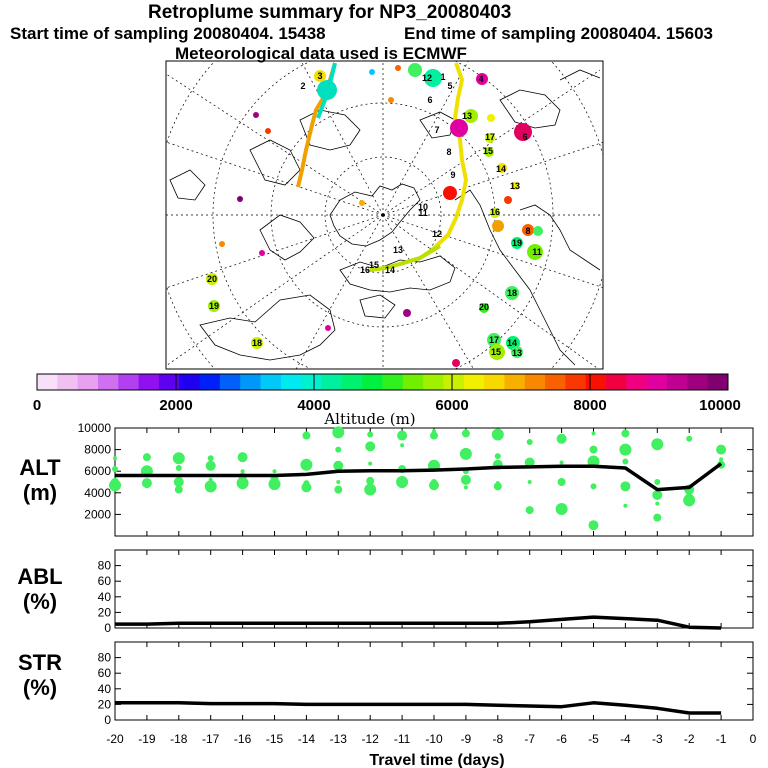 The width and height of the screenshot is (768, 768). What do you see at coordinates (442, 77) in the screenshot?
I see `map-point-label: 1` at bounding box center [442, 77].